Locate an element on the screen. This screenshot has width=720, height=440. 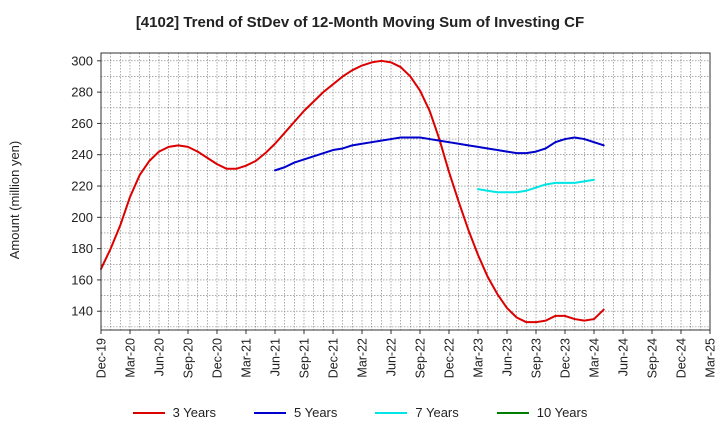
y-tick-label: 140 is located at coordinates (82, 311).